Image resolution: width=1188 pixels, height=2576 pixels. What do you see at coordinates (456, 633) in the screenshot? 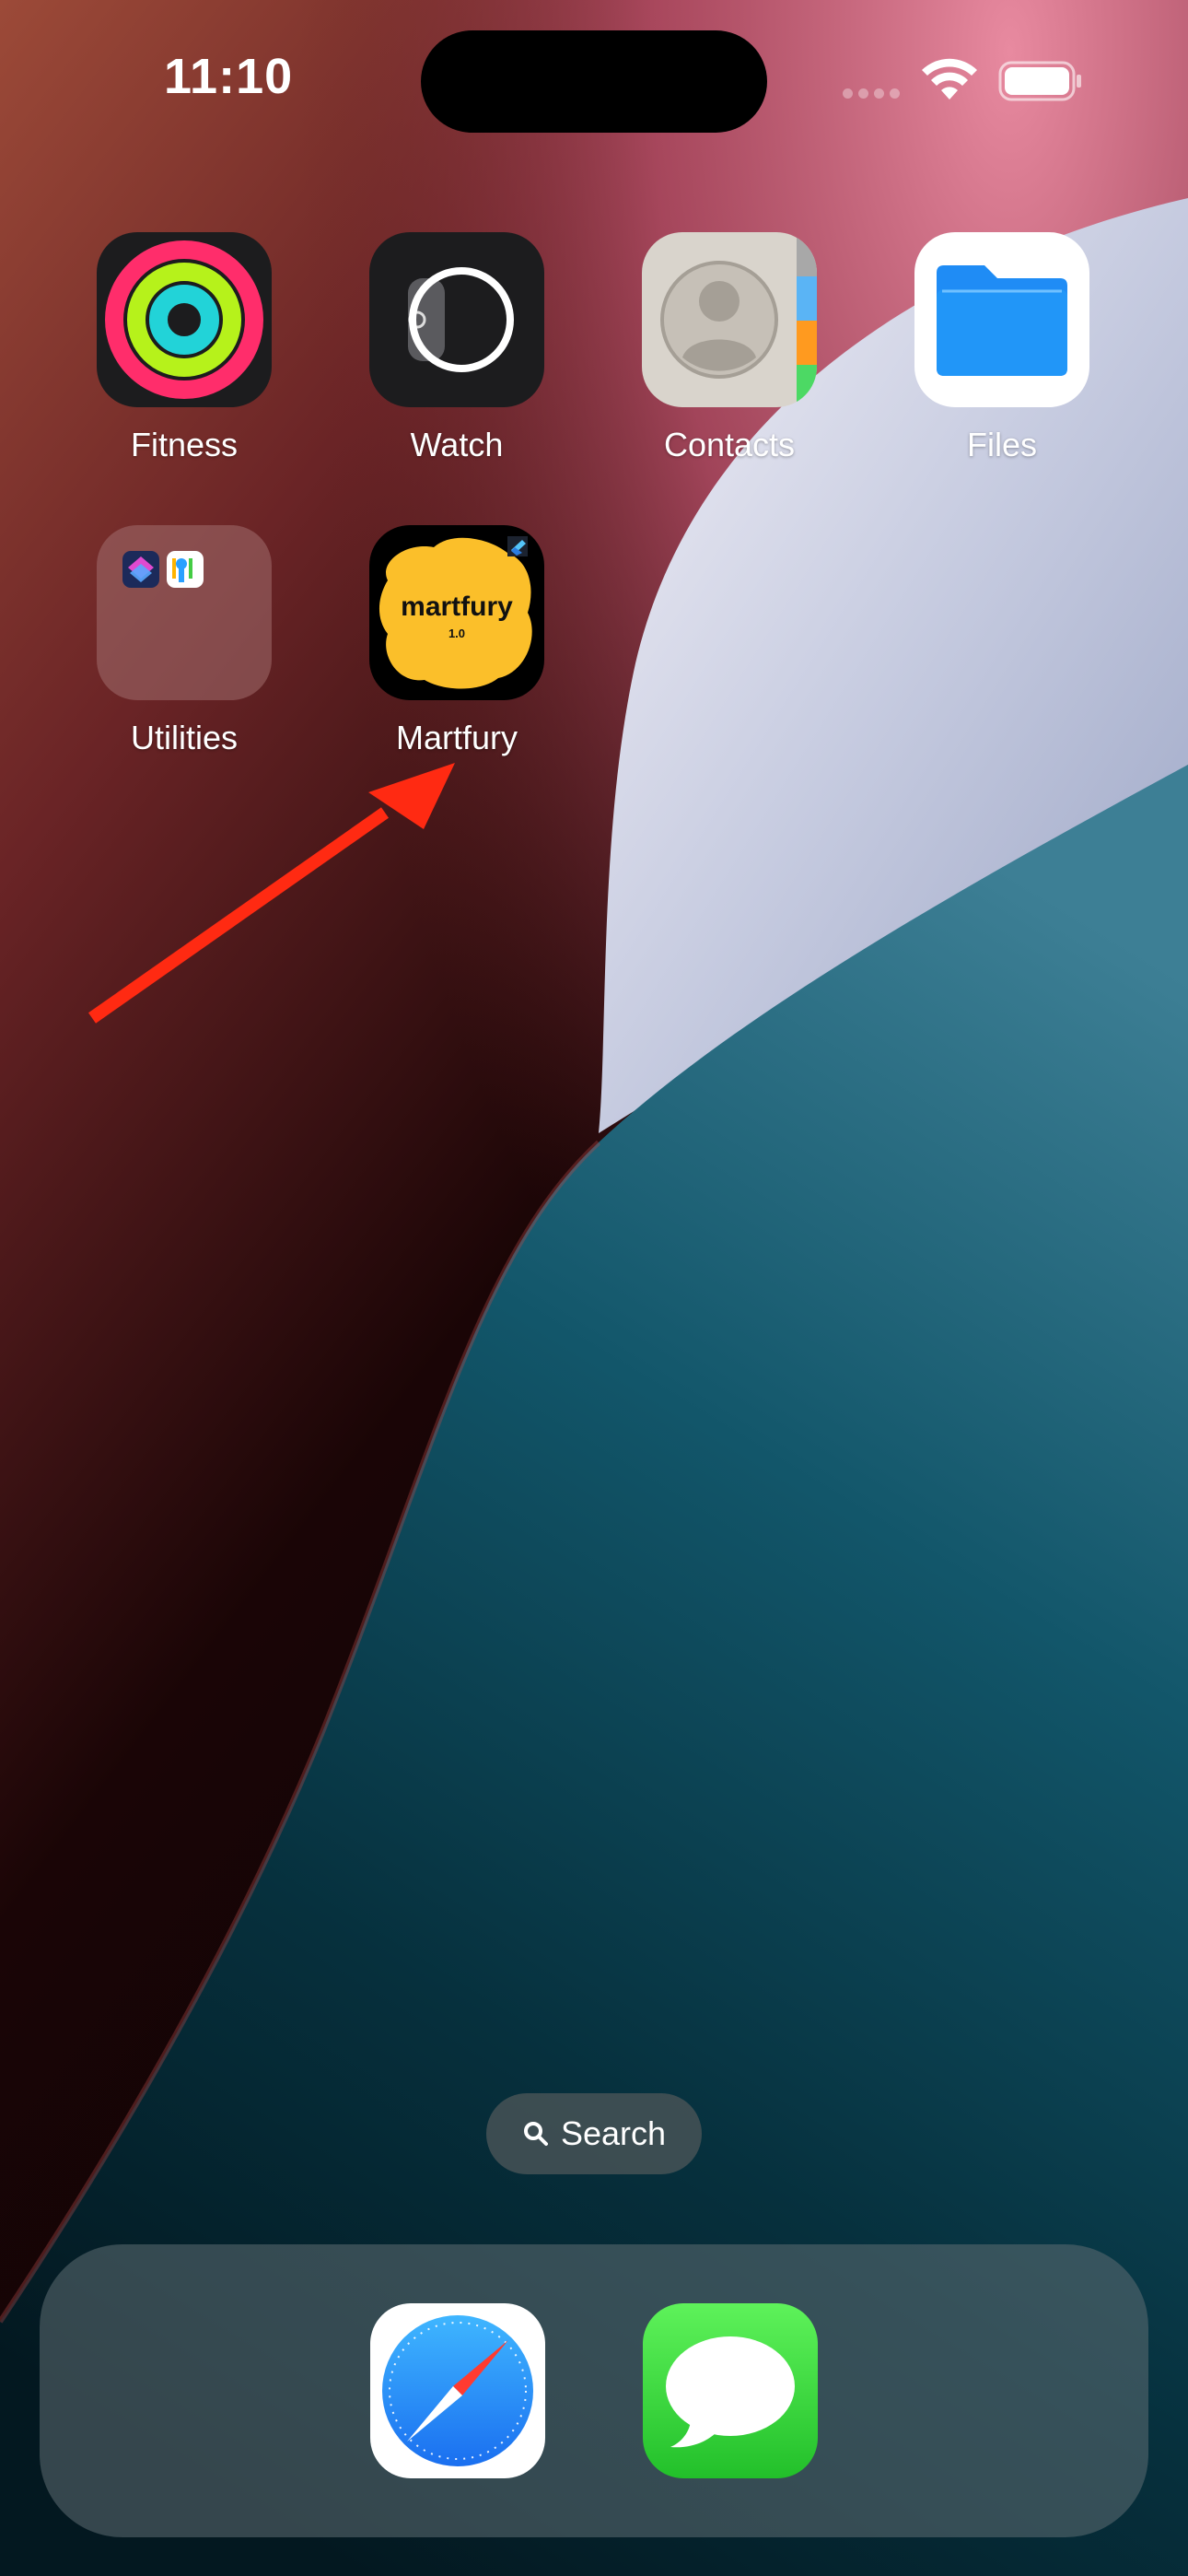
I see `martfury-logo-version: 1.0` at bounding box center [456, 633].